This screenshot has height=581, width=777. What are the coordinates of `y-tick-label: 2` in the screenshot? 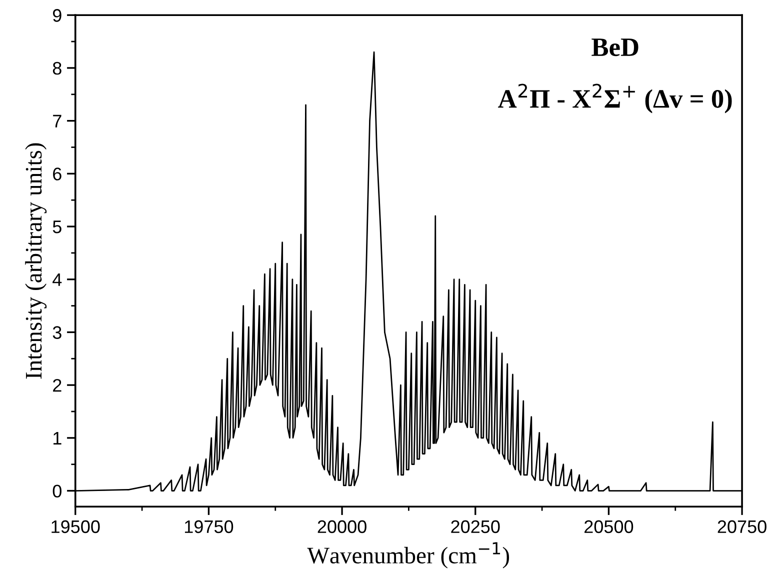 It's located at (57, 385).